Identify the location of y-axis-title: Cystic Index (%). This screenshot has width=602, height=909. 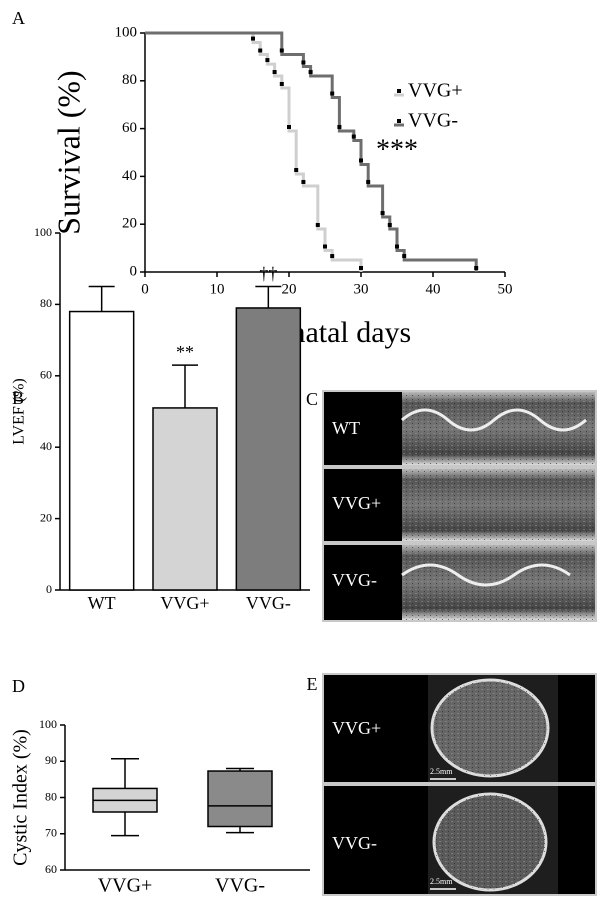
(21, 797).